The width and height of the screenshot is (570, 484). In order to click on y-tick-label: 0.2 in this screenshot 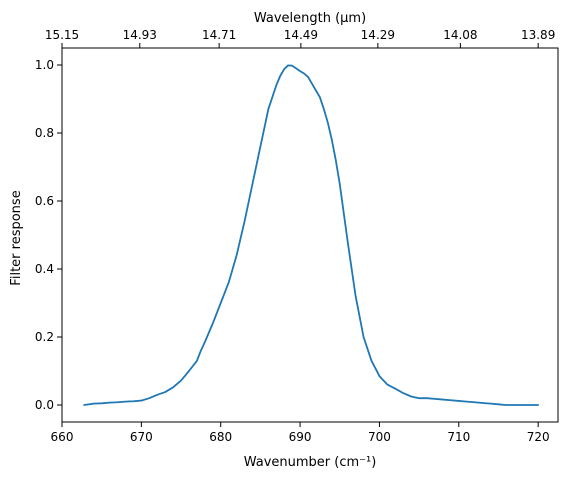, I will do `click(44, 337)`.